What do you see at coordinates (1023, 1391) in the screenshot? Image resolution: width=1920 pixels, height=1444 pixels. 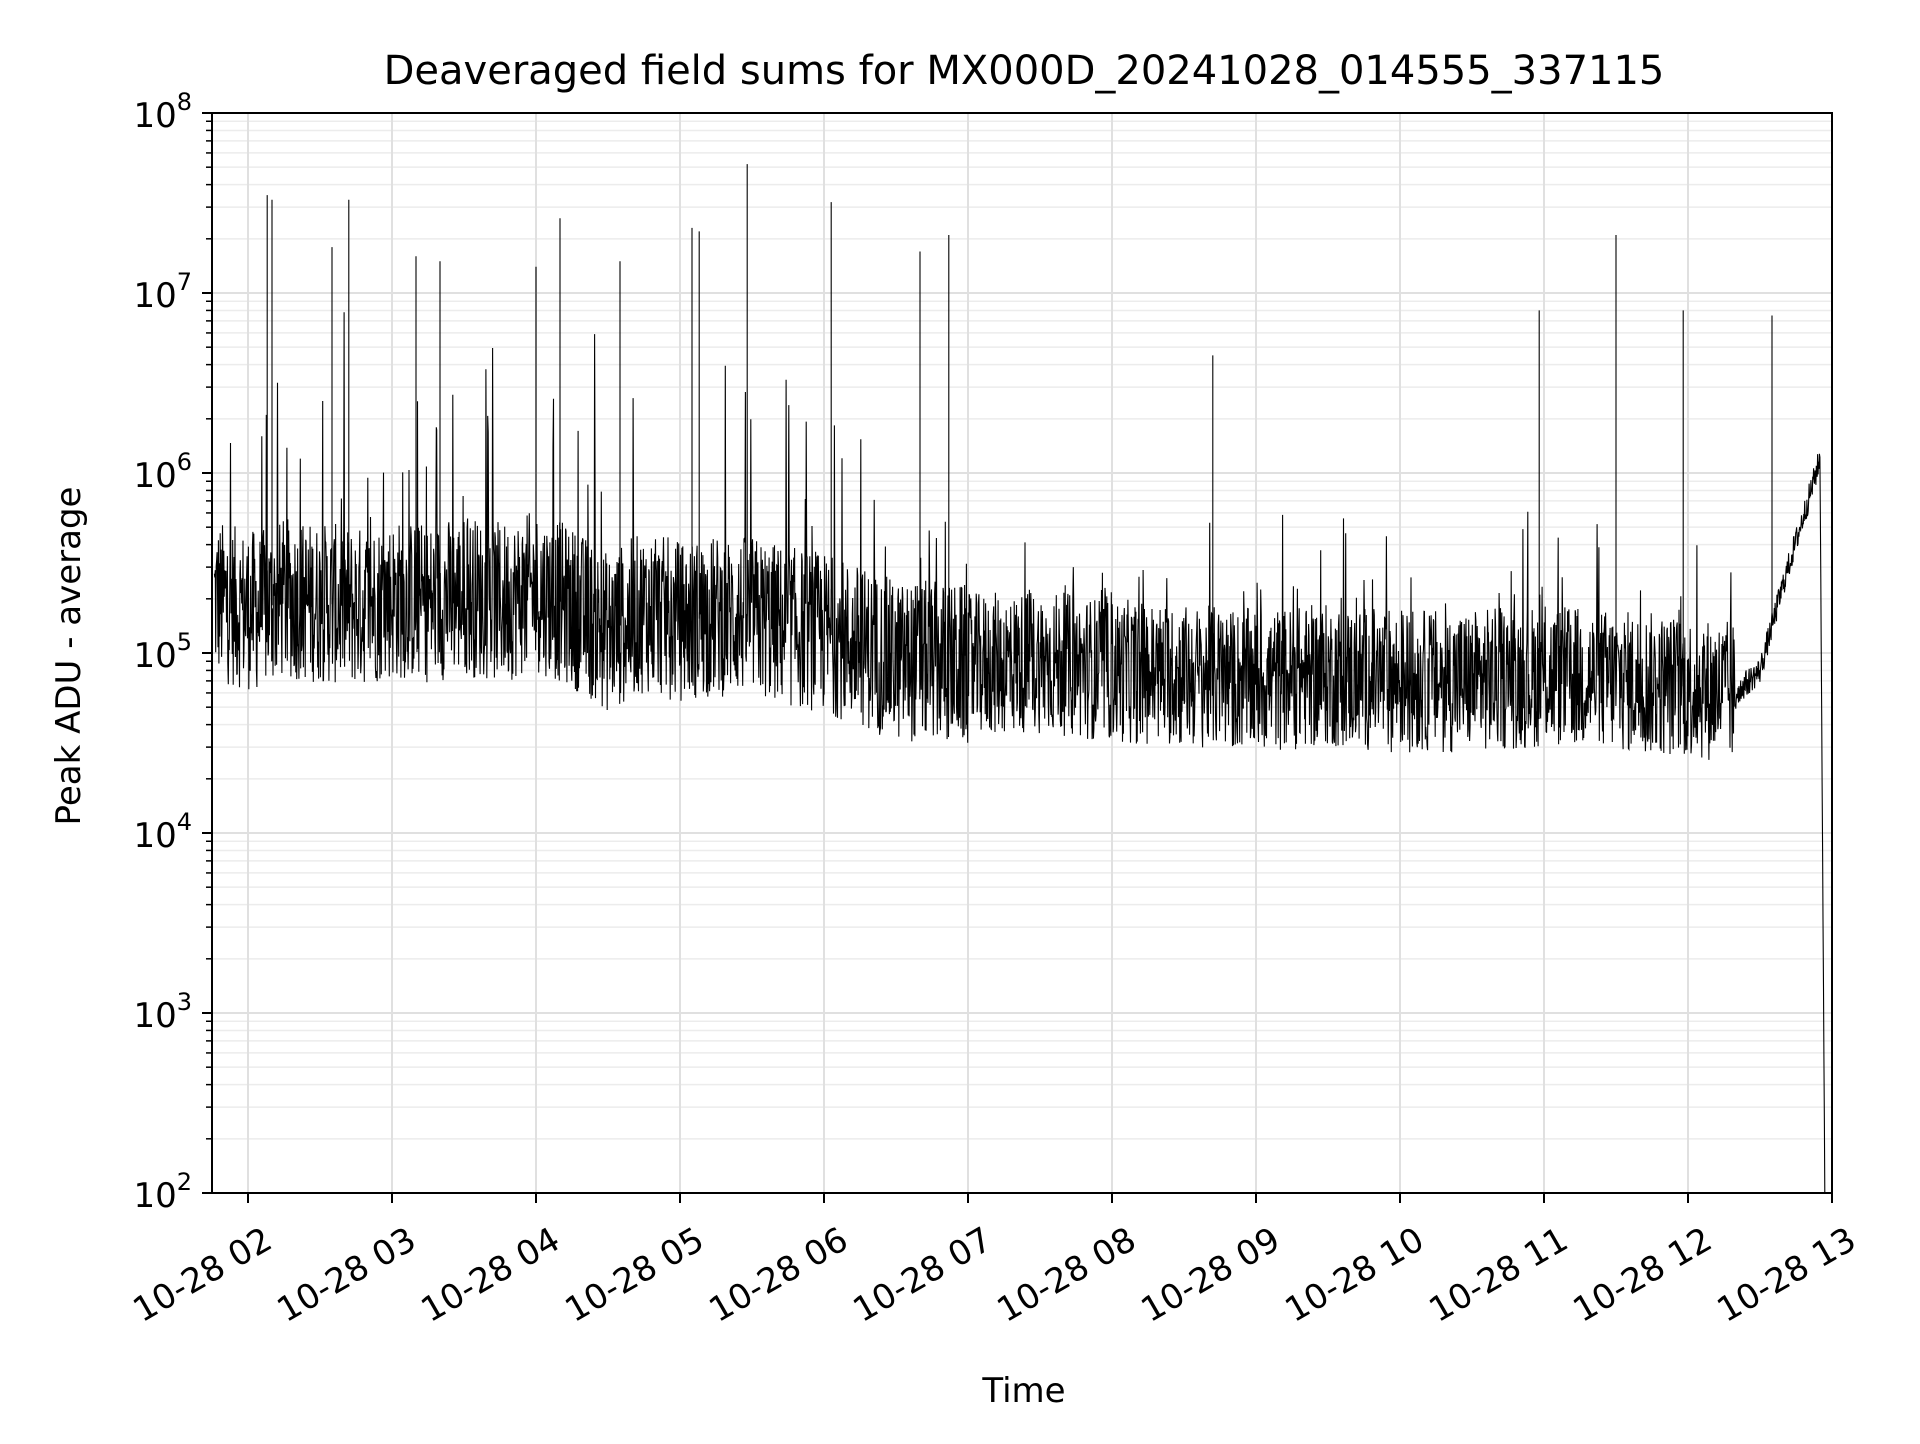 I see `x-axis-label: Time` at bounding box center [1023, 1391].